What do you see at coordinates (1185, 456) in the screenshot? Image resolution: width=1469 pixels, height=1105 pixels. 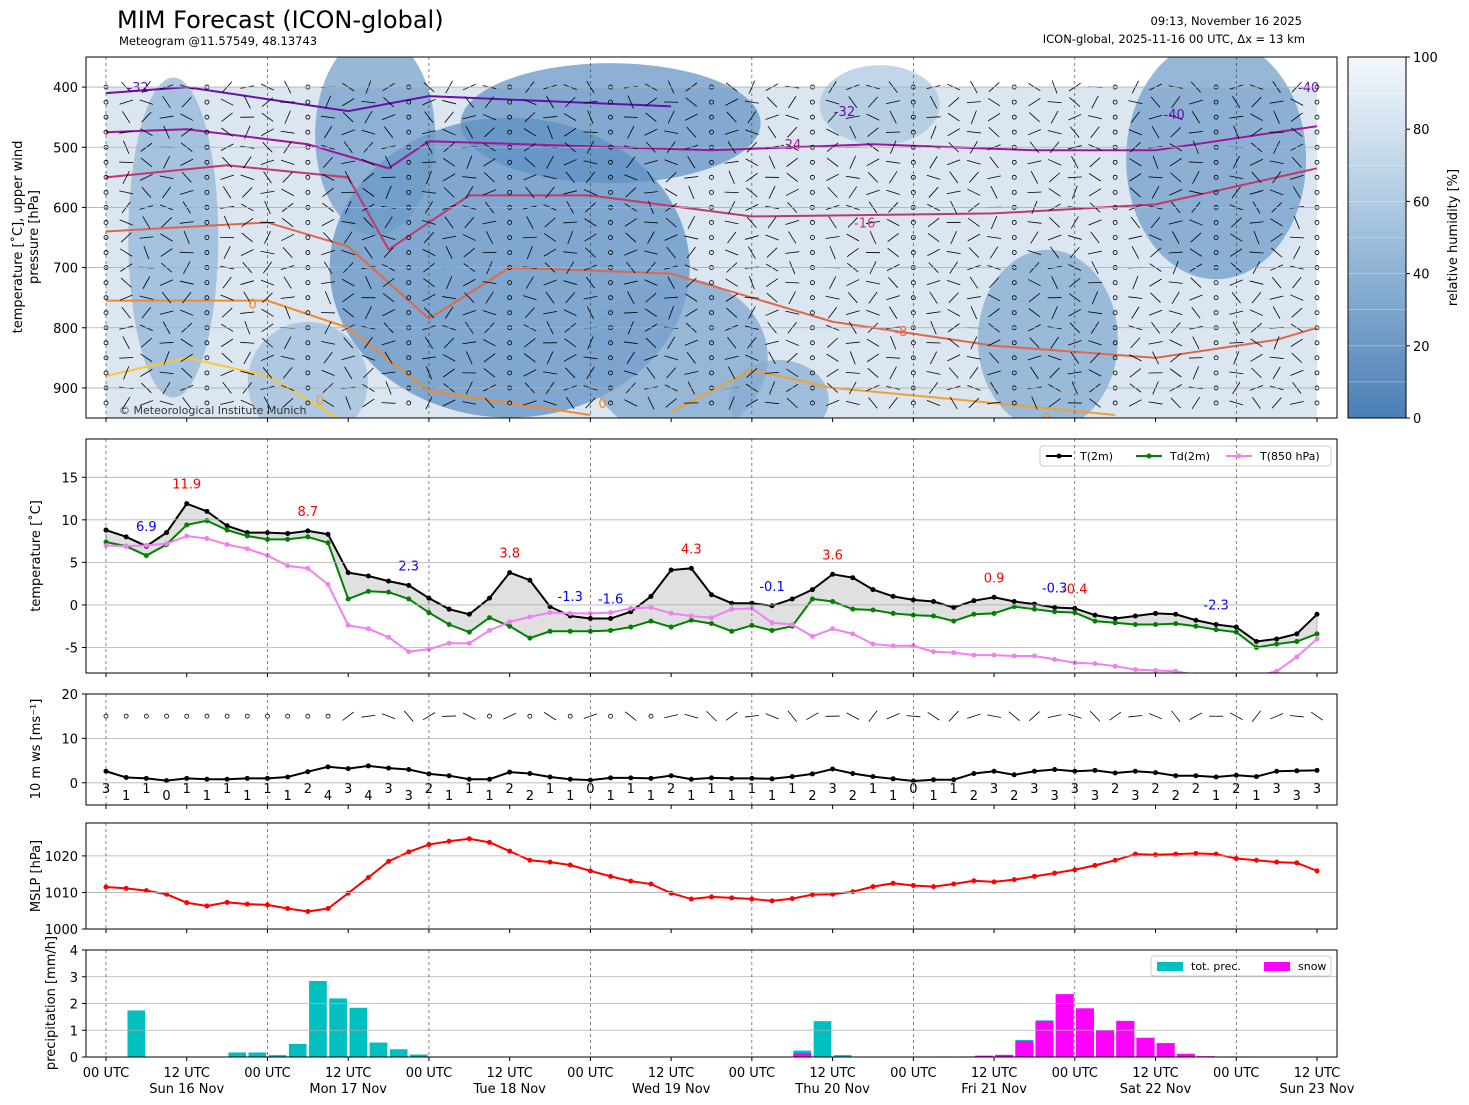 I see `legend-box` at bounding box center [1185, 456].